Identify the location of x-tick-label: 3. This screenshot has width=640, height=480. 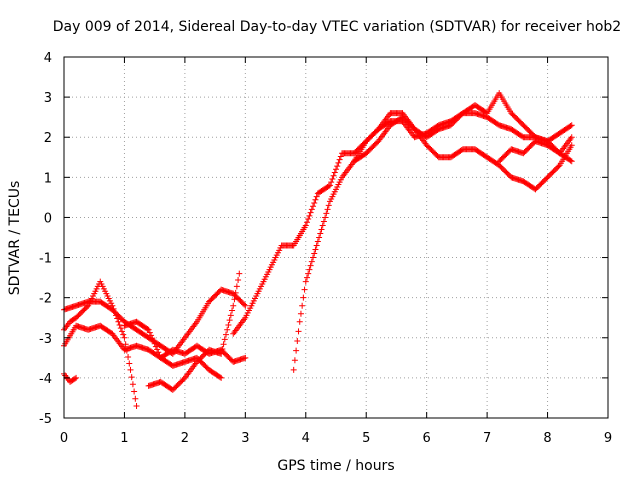
(245, 438).